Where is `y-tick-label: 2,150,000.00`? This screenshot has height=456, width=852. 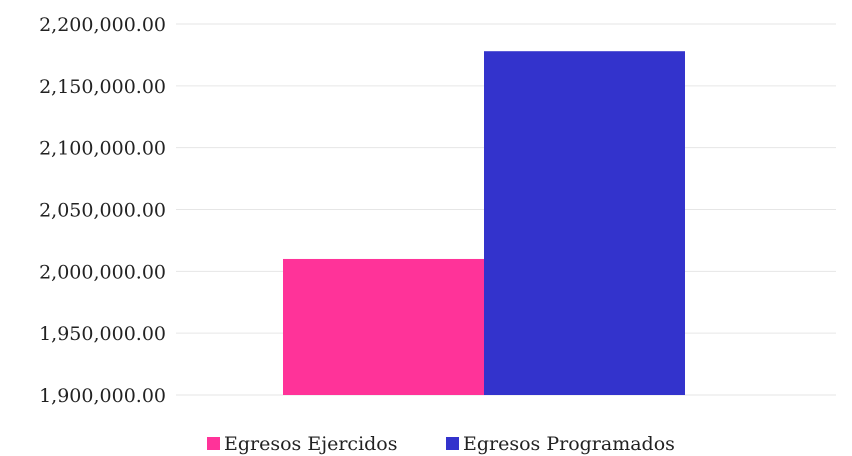 y-tick-label: 2,150,000.00 is located at coordinates (102, 87).